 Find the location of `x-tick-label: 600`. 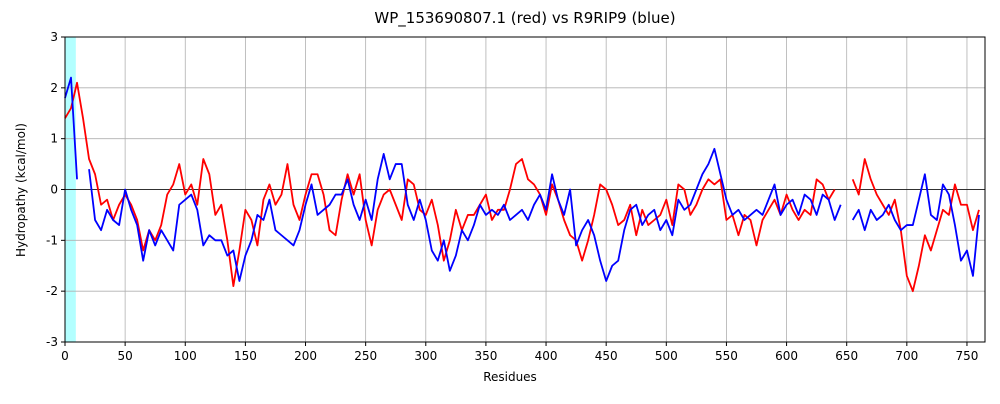

x-tick-label: 600 is located at coordinates (786, 356).